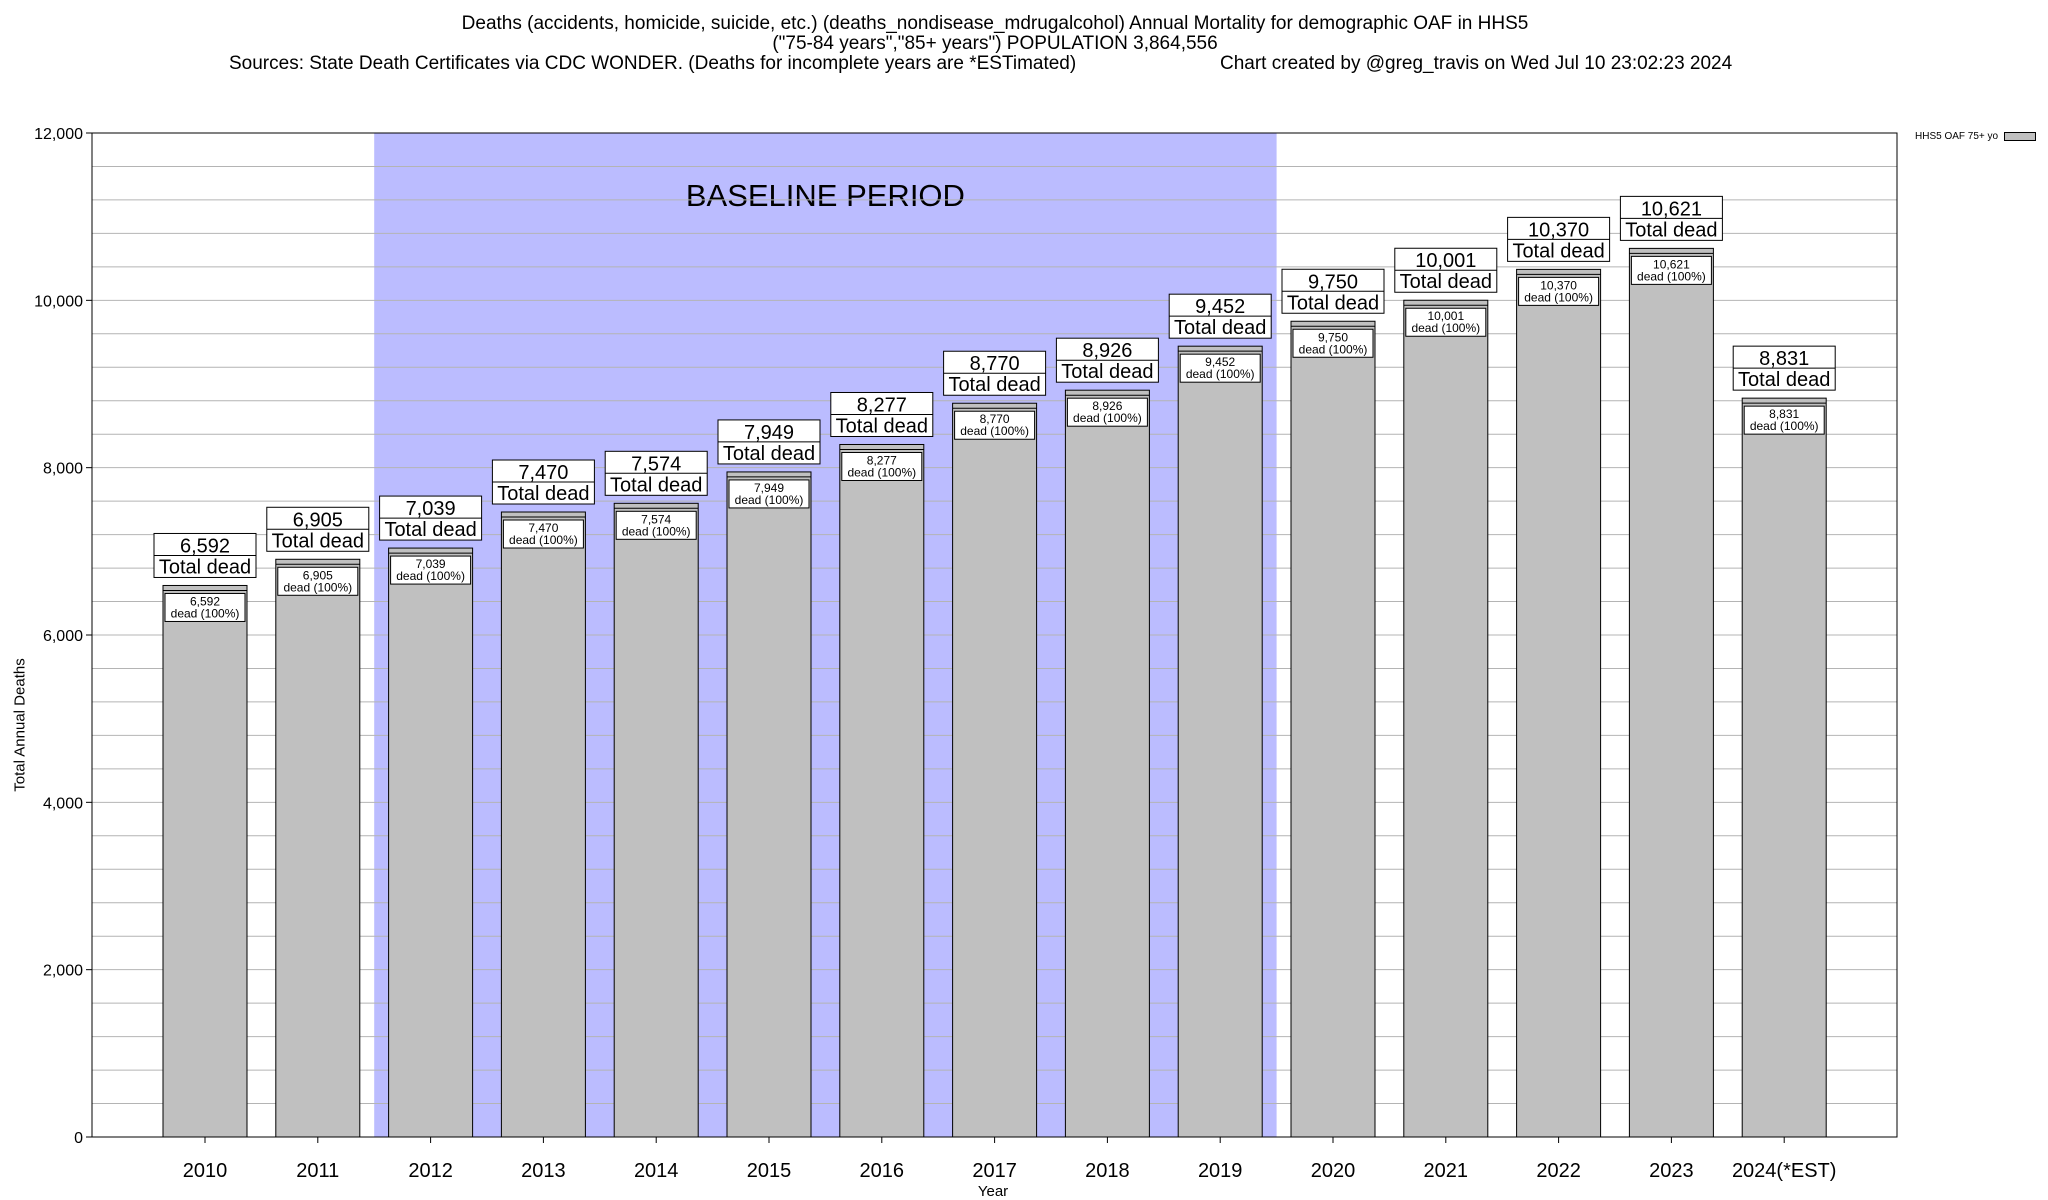 This screenshot has height=1200, width=2048. Describe the element at coordinates (318, 575) in the screenshot. I see `inner-value-label: 6,905` at that location.